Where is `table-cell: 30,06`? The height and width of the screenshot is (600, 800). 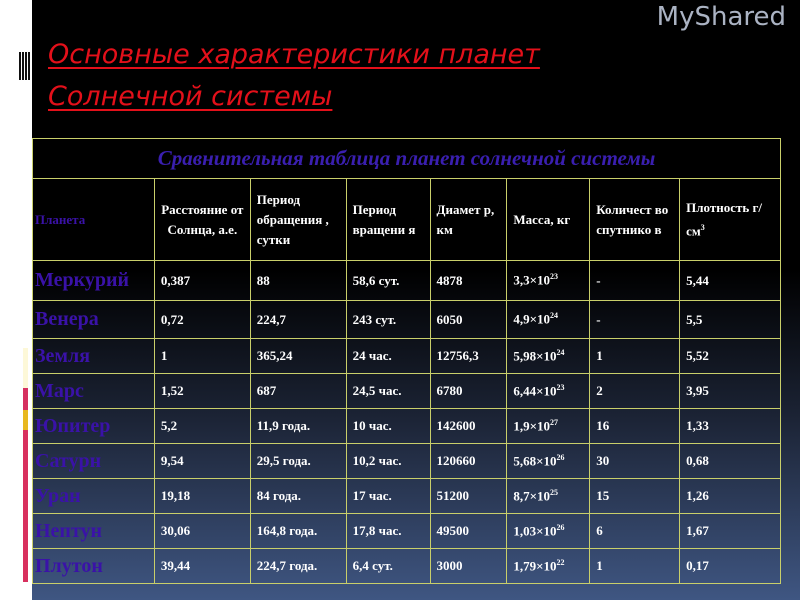
table-cell: 30,06 is located at coordinates (202, 531).